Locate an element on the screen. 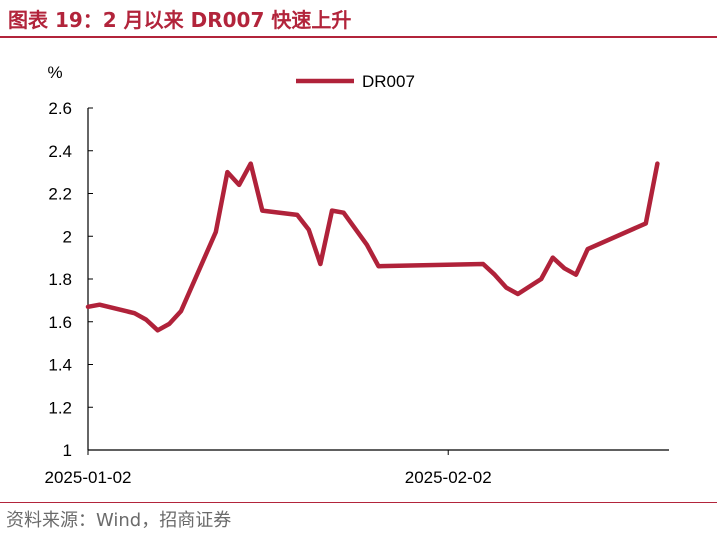  y-axis-unit-label: % is located at coordinates (54, 72).